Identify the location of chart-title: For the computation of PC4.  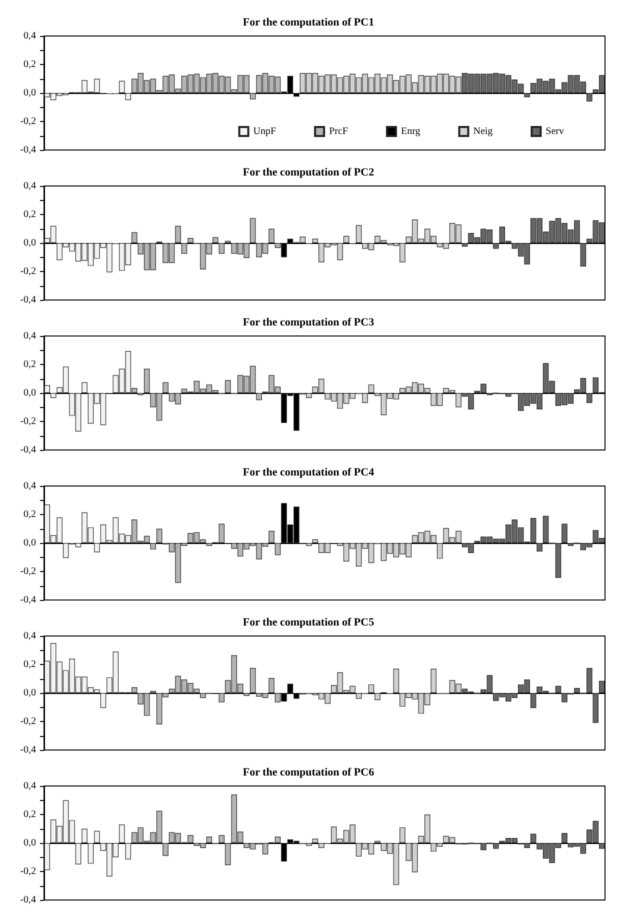
(308, 472).